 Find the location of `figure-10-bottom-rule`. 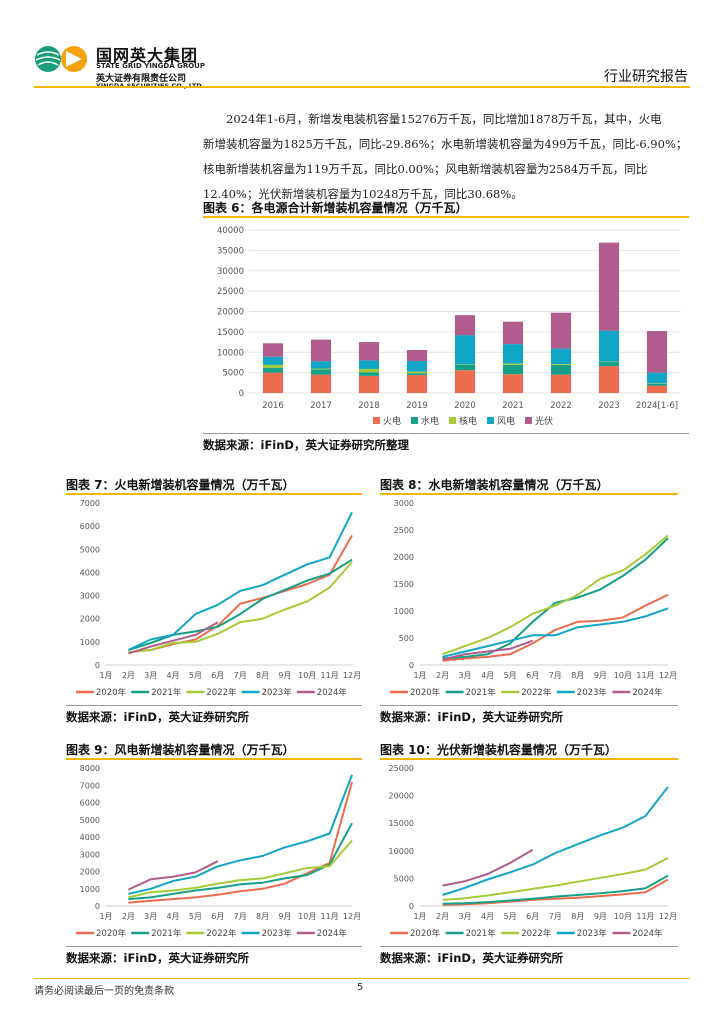

figure-10-bottom-rule is located at coordinates (529, 946).